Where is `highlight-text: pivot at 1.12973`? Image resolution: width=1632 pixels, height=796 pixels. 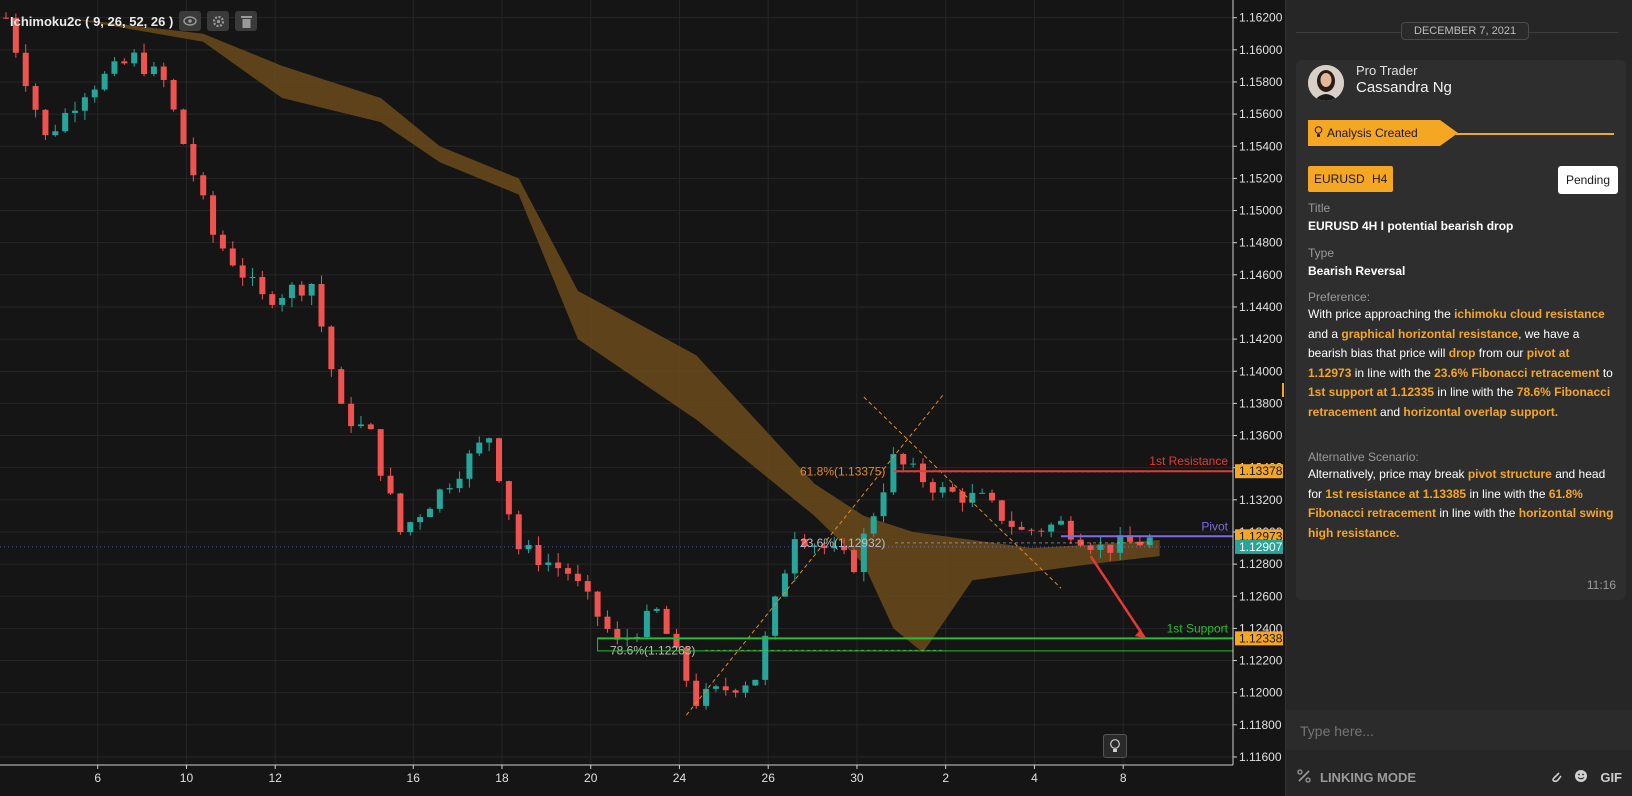
highlight-text: pivot at 1.12973 is located at coordinates (1439, 363).